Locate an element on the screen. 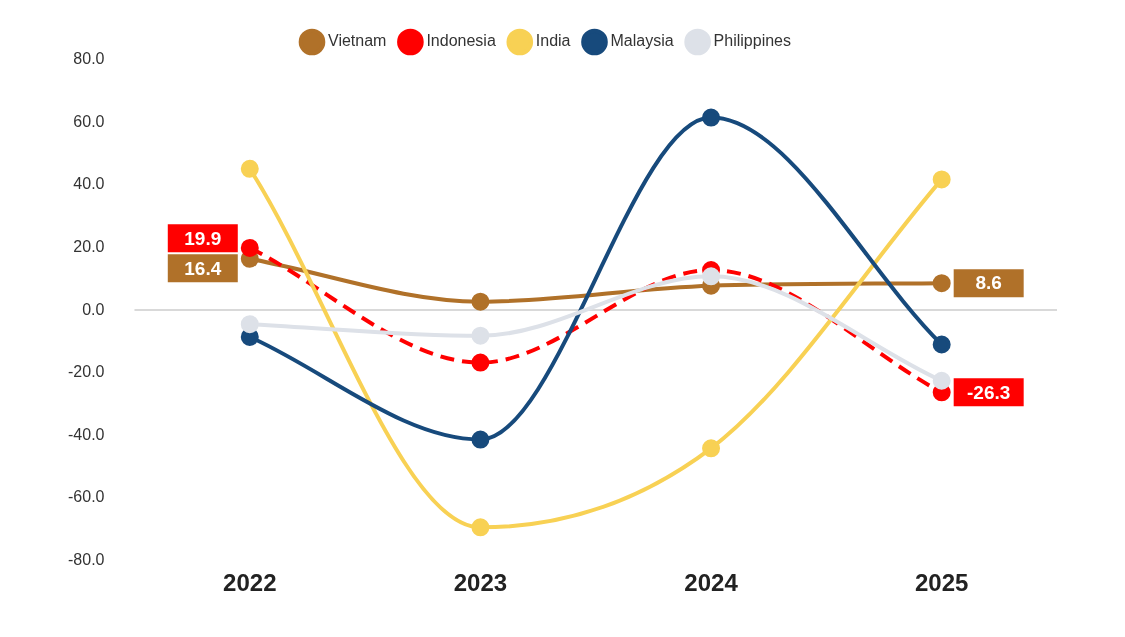 The image size is (1125, 637). y-tick-label: 0.0 is located at coordinates (93, 309).